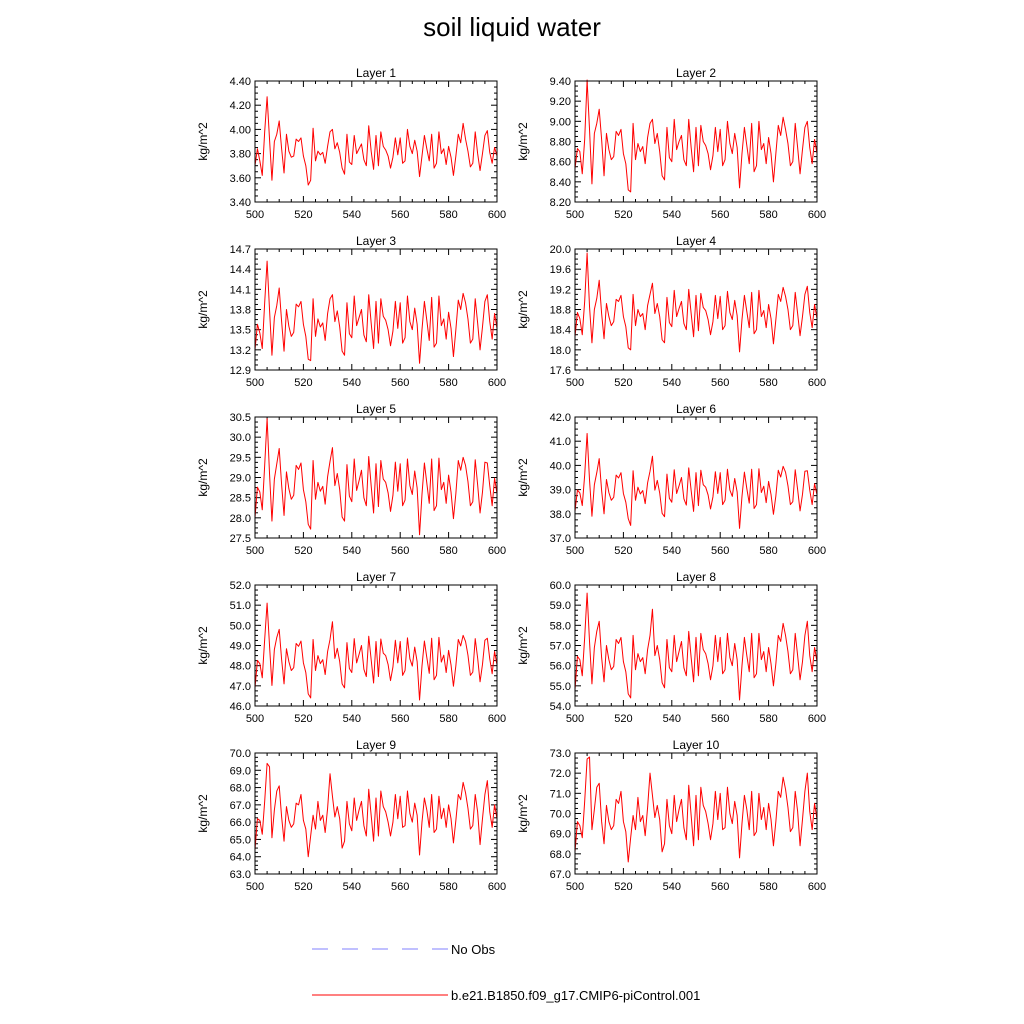 This screenshot has height=1024, width=1024. I want to click on legend-label-2: b.e21.B1850.f09_g17.CMIP6-piControl.001, so click(575, 995).